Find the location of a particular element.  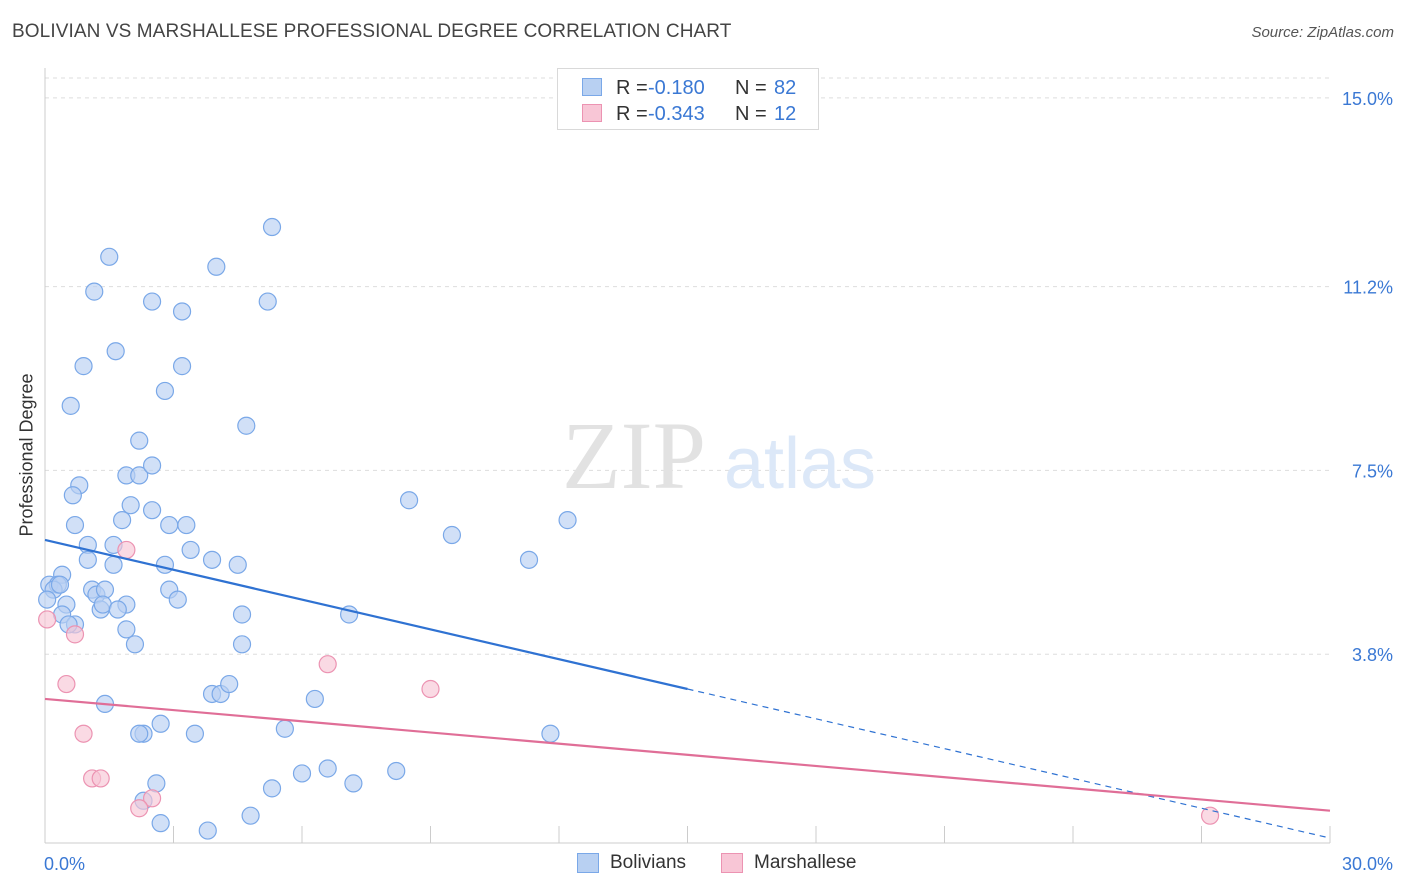

n-value: 82 is located at coordinates (785, 88).